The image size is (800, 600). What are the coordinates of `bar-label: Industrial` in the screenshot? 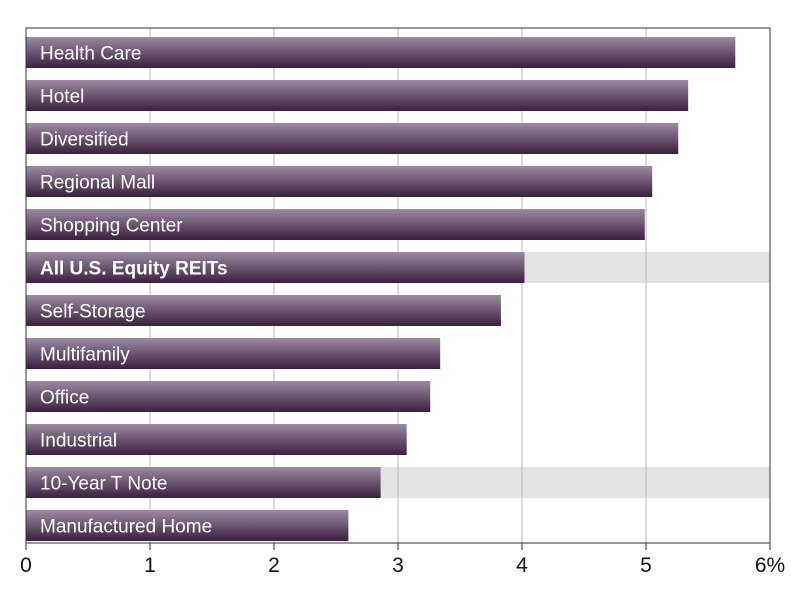 It's located at (78, 441).